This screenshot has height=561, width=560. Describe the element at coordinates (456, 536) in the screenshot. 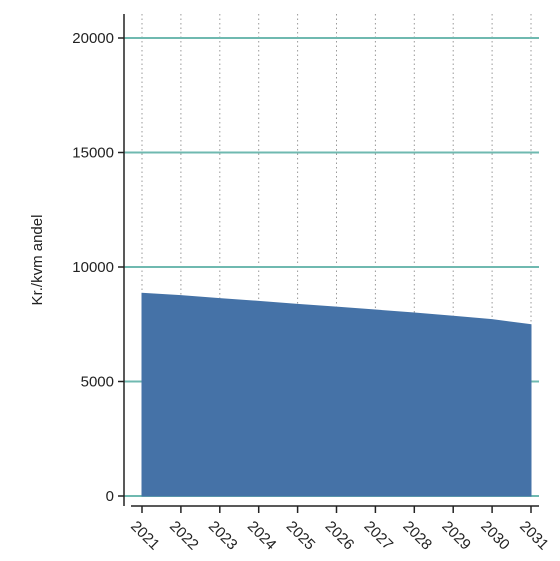

I see `x-tick-label-2029: 2029` at that location.